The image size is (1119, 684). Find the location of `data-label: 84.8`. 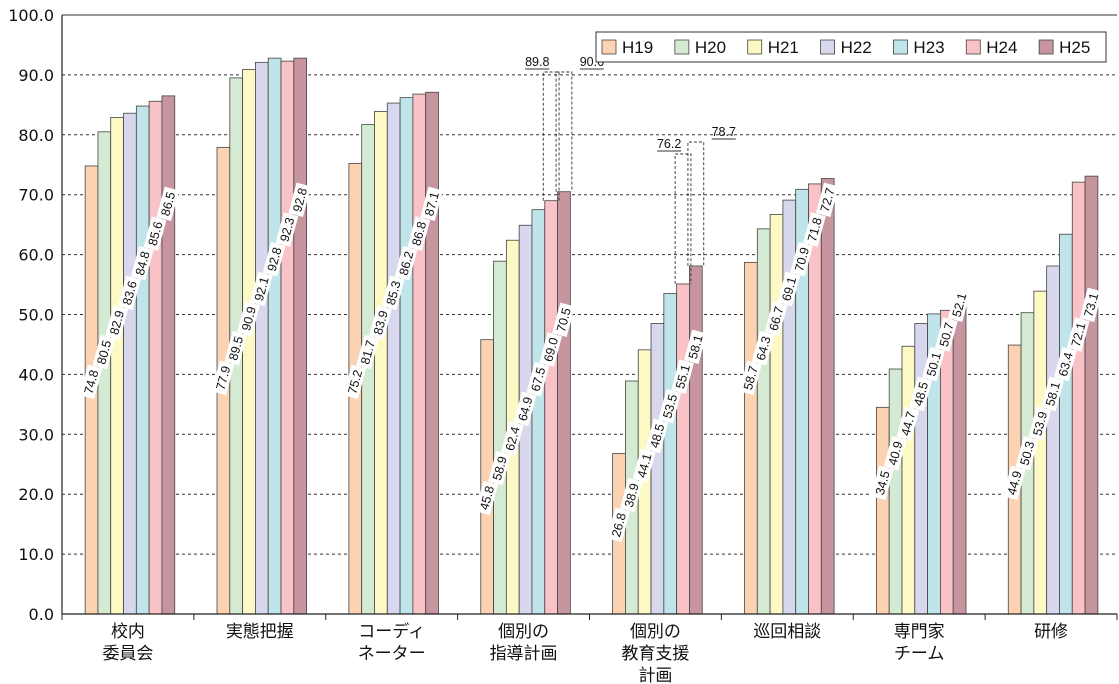

data-label: 84.8 is located at coordinates (143, 263).